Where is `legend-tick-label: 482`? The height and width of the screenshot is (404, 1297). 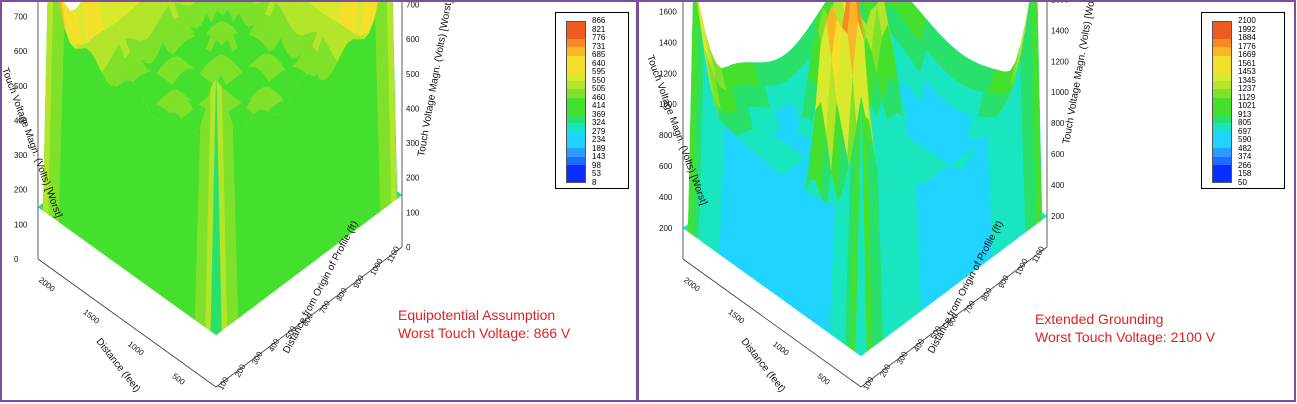
legend-tick-label: 482 is located at coordinates (1245, 148).